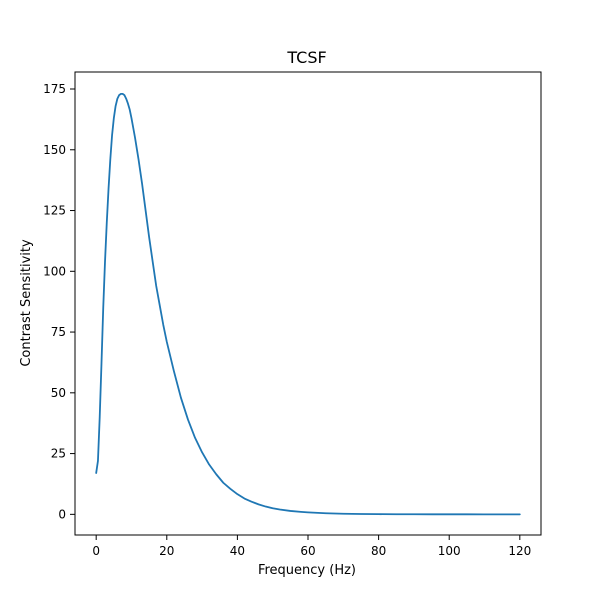 This screenshot has width=600, height=604. What do you see at coordinates (307, 570) in the screenshot?
I see `x-axis-label: Frequency (Hz)` at bounding box center [307, 570].